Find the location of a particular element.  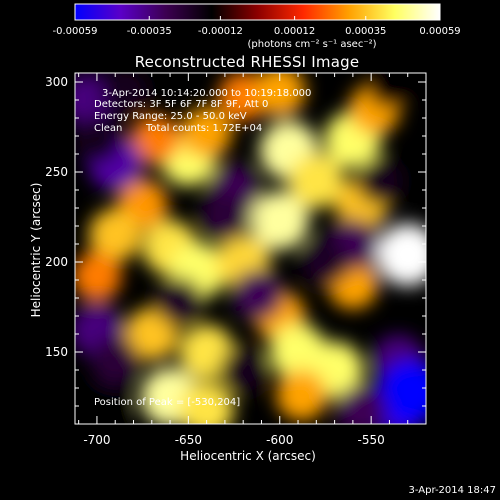

detectors-text: Detectors: 3F 5F 6F 7F 8F 9F, Att 0 is located at coordinates (181, 104).